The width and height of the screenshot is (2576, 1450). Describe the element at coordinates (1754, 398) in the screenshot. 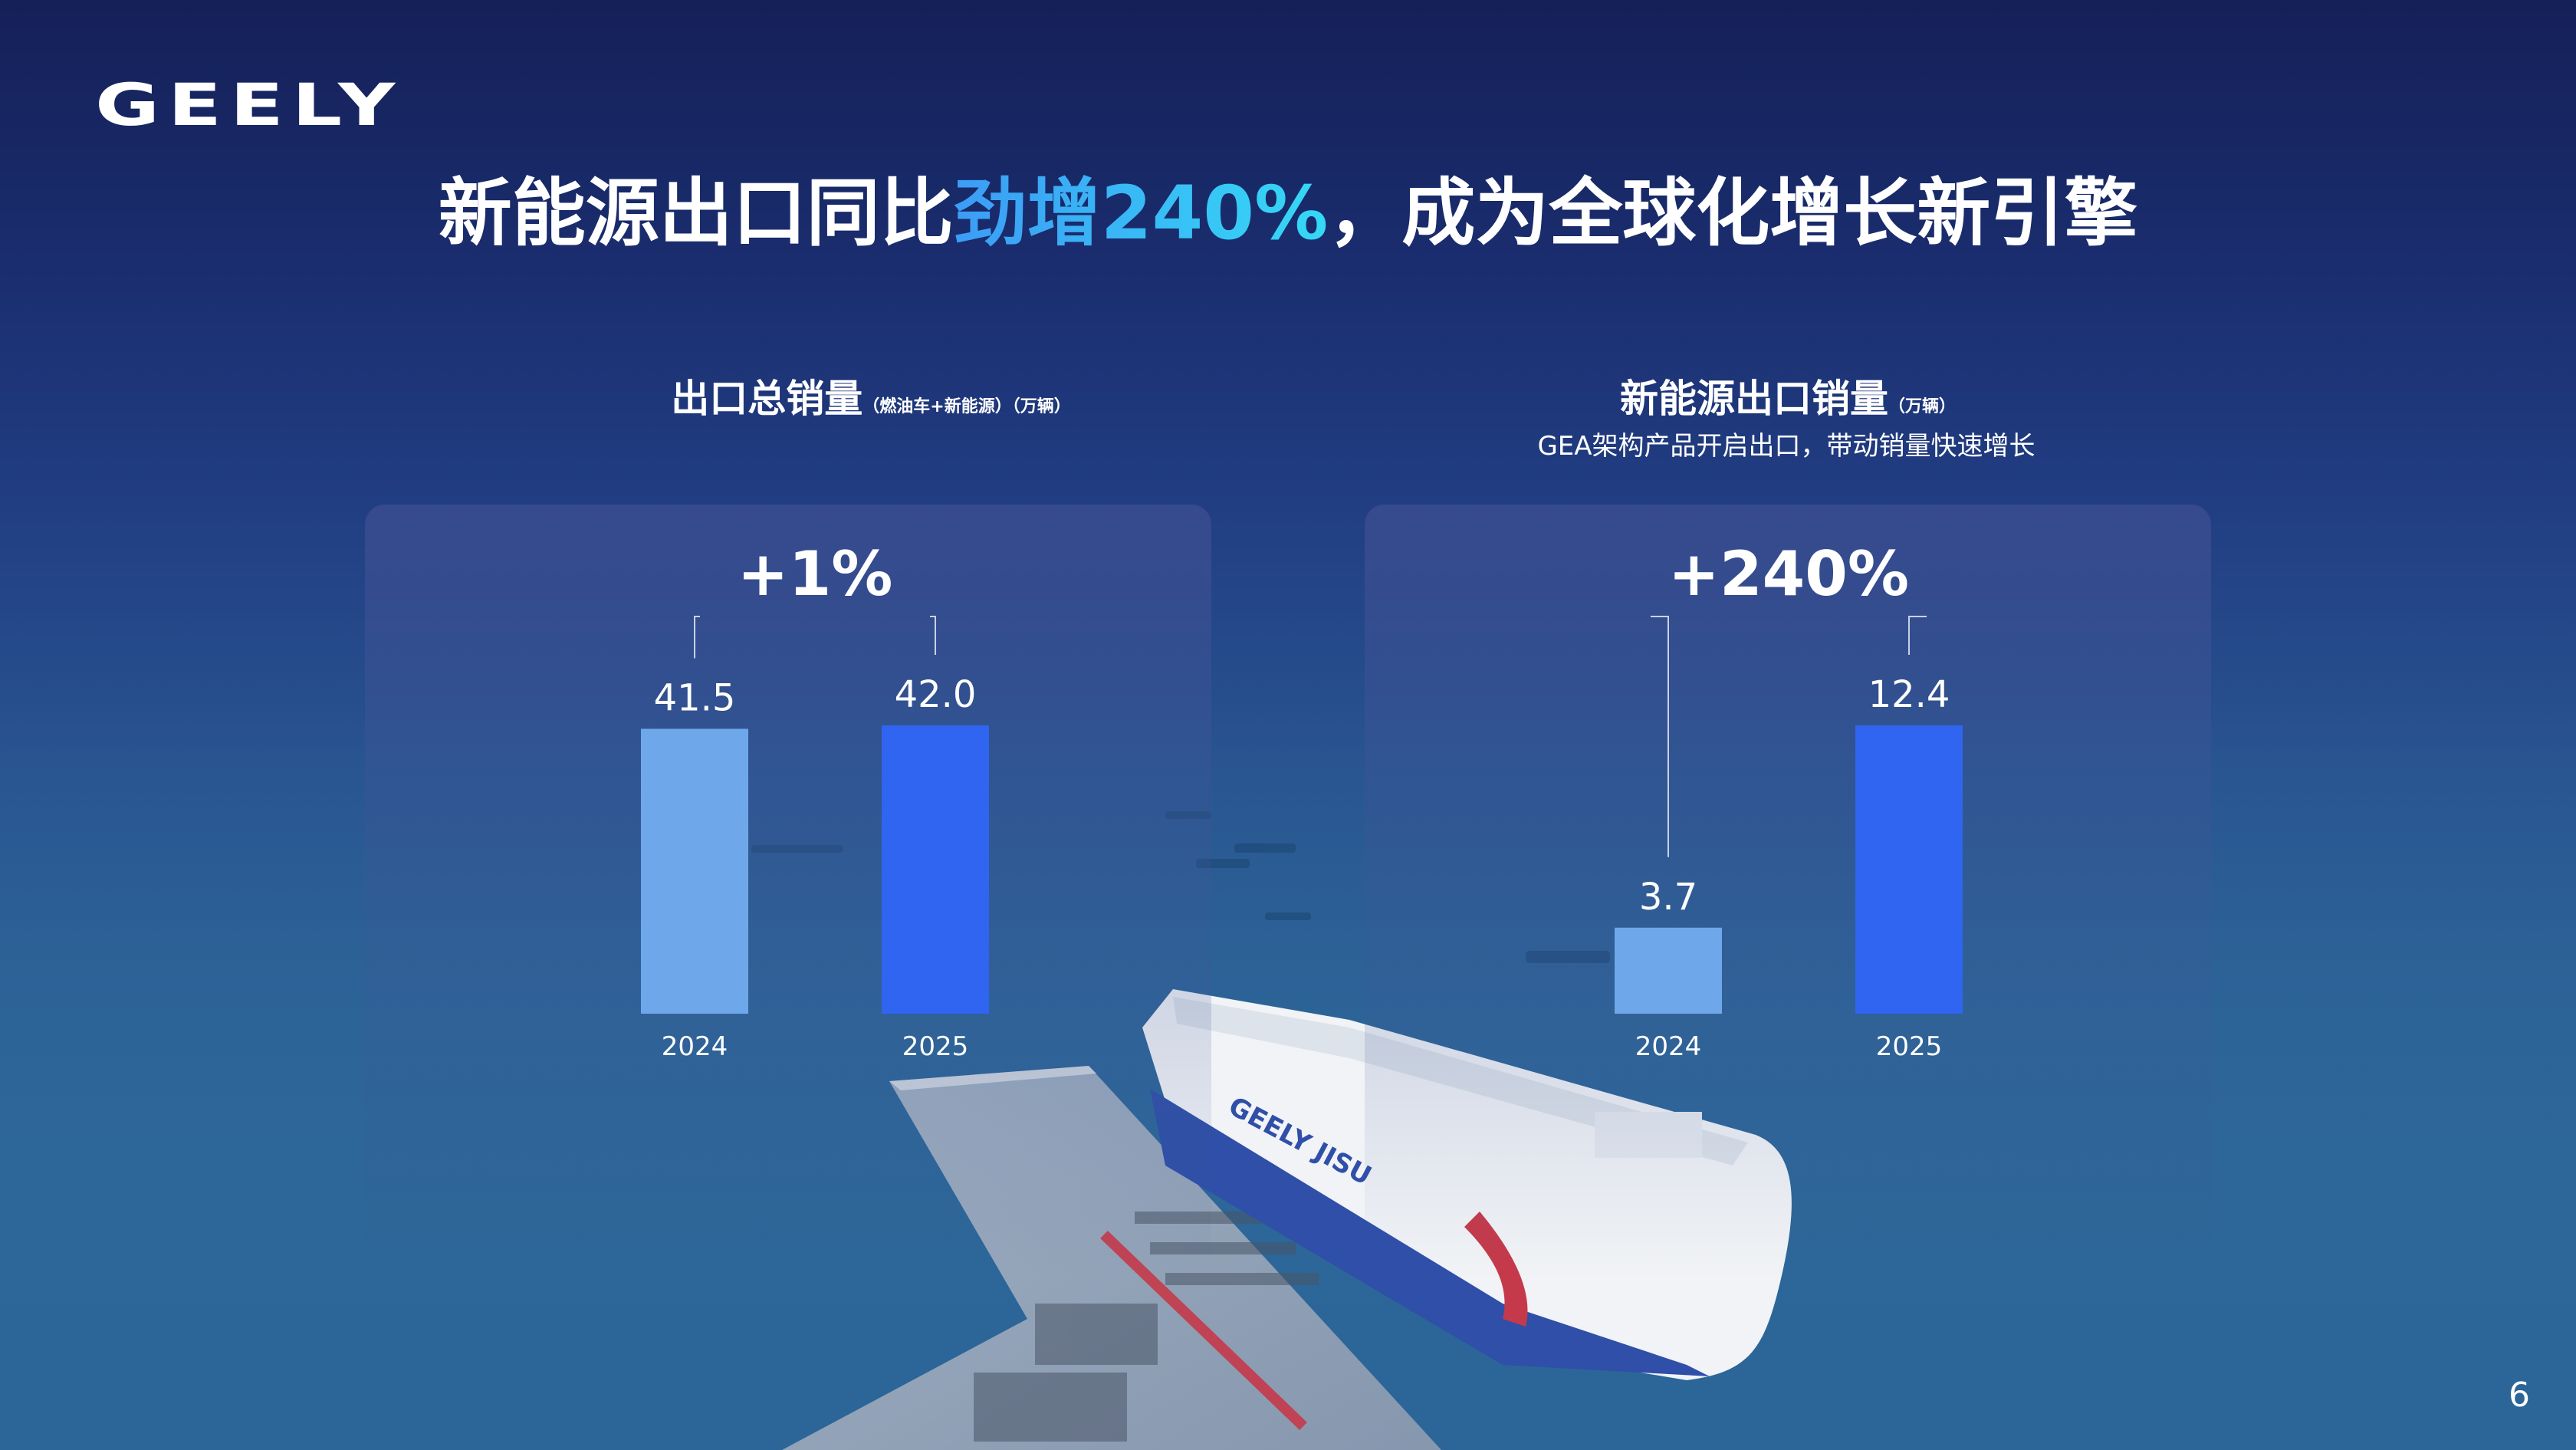

I see `chart-title-main: 新能源出口销量` at that location.